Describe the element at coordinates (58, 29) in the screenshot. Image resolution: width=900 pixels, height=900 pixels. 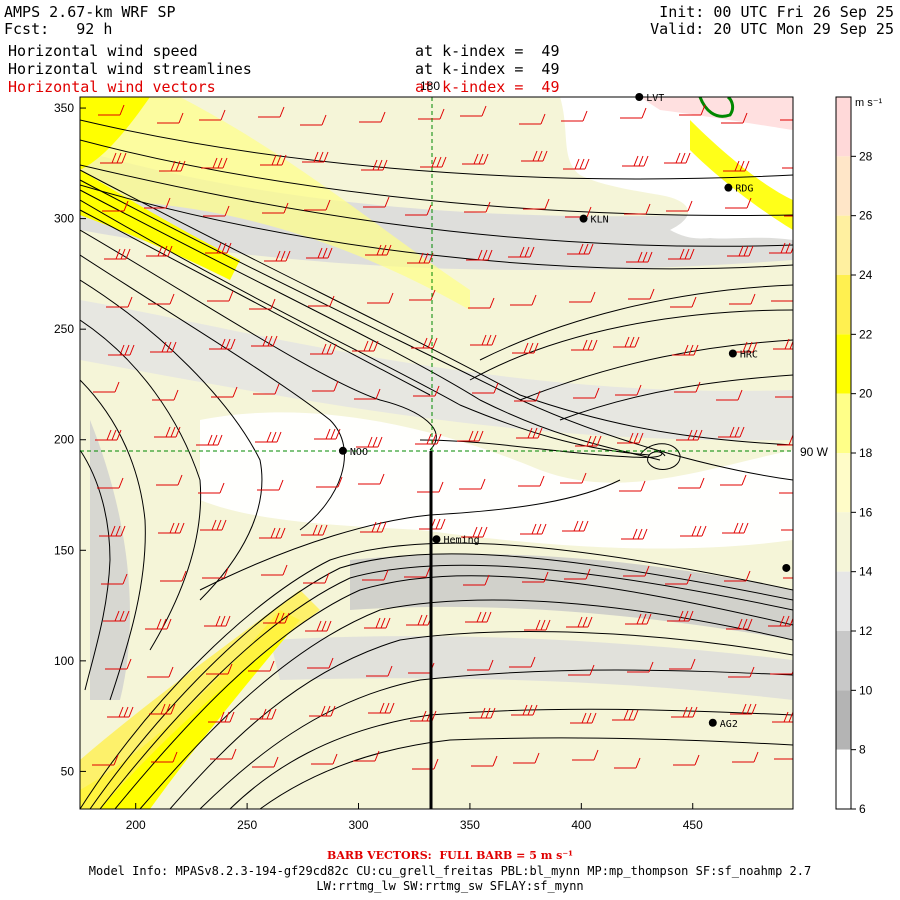
I see `forecast-hours: Fcst: 92 h` at that location.